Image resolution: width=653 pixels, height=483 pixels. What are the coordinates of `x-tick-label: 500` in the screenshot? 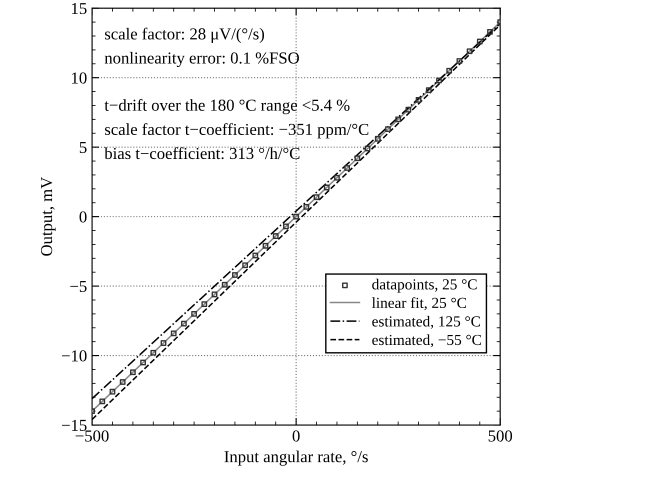 It's located at (500, 436).